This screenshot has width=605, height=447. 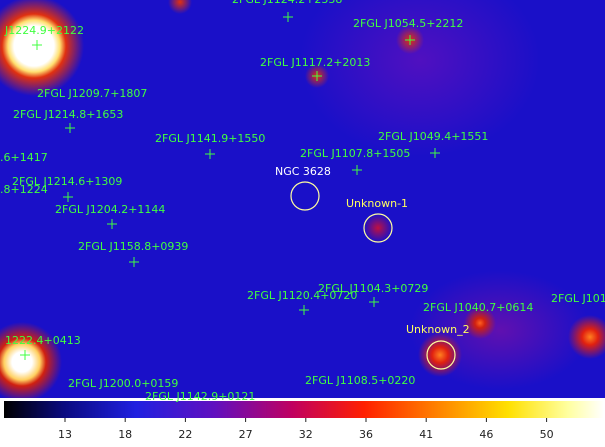 What do you see at coordinates (373, 288) in the screenshot?
I see `source-label: 2FGL J1104.3+0729` at bounding box center [373, 288].